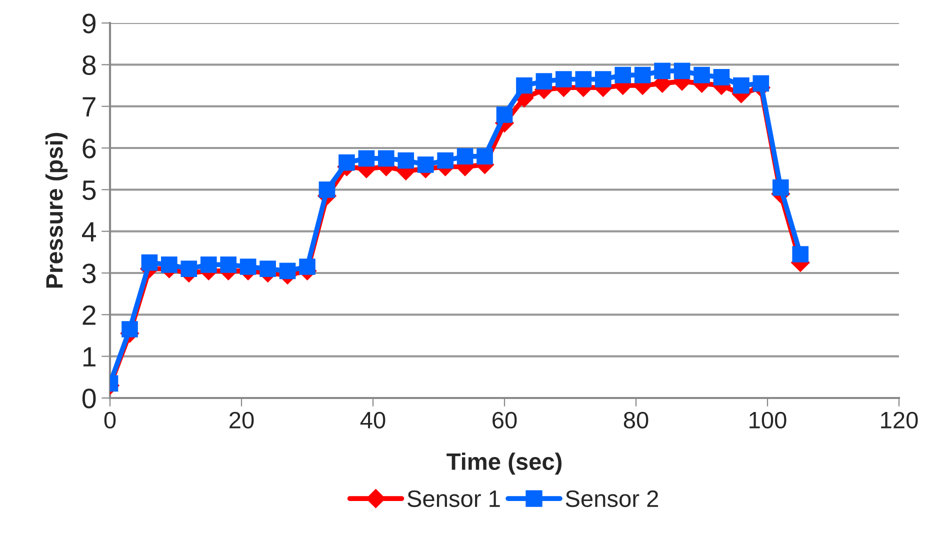 Image resolution: width=926 pixels, height=543 pixels. Describe the element at coordinates (768, 420) in the screenshot. I see `x-tick-label: 100` at that location.